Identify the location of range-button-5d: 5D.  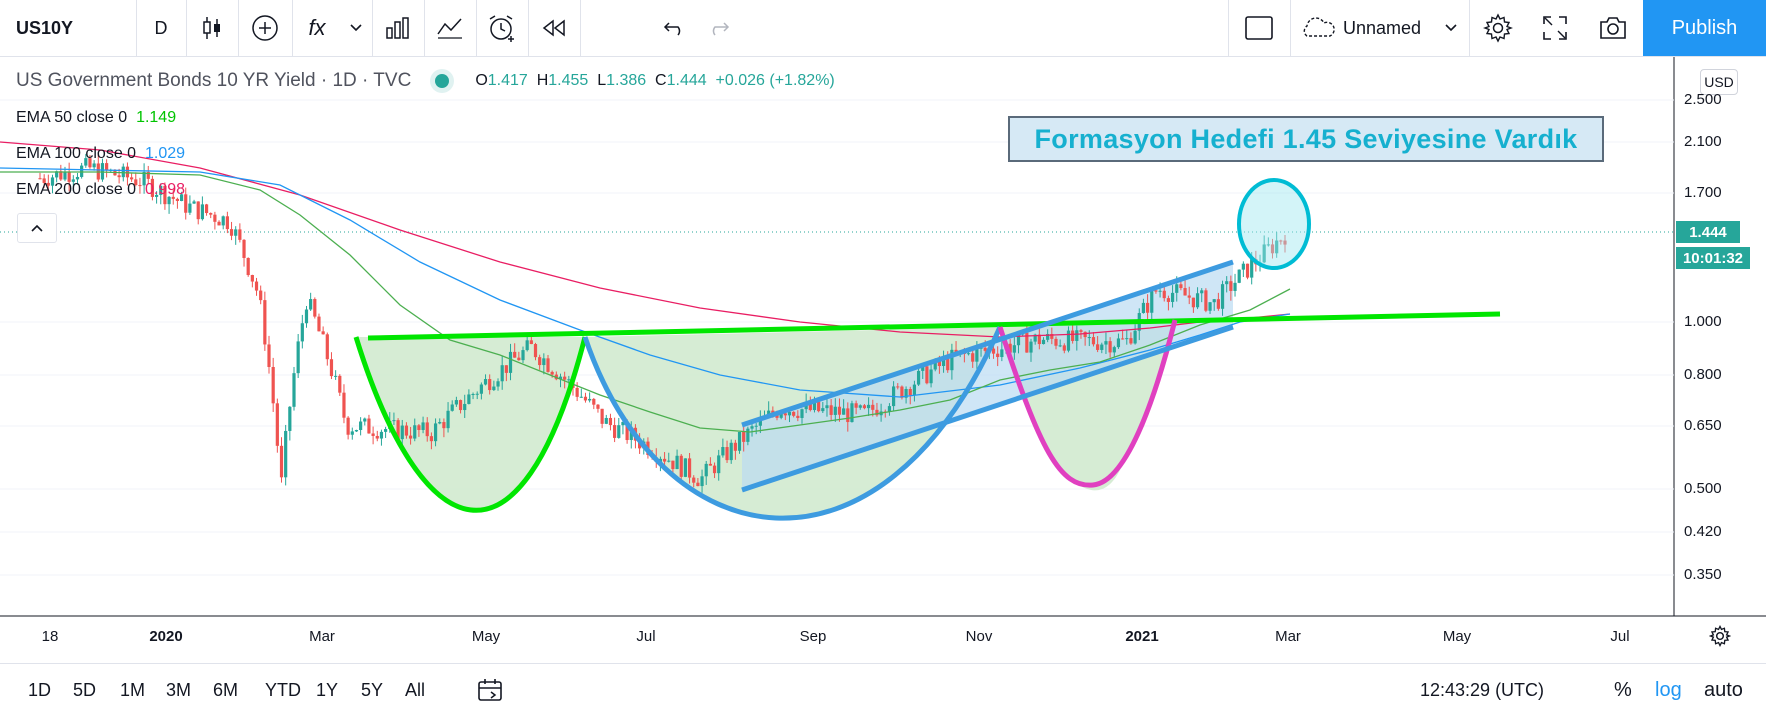
(84, 690).